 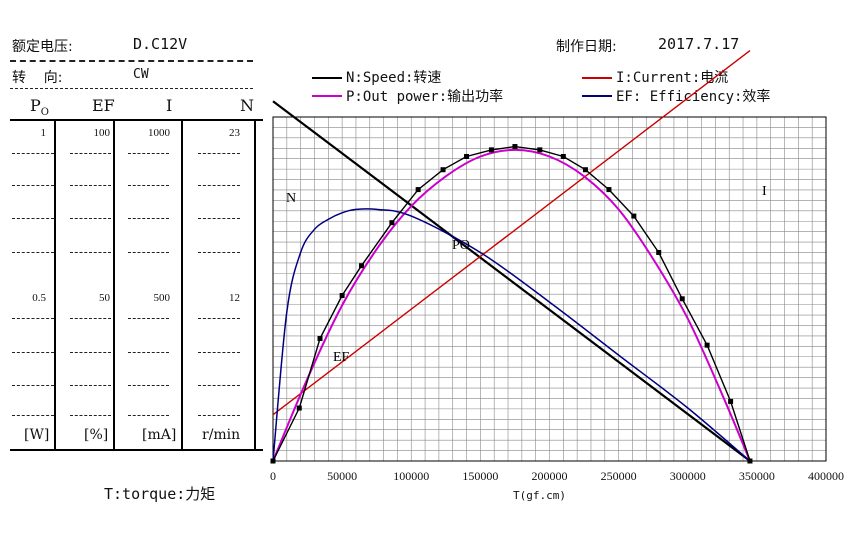 What do you see at coordinates (247, 105) in the screenshot?
I see `col-head-speed: N` at bounding box center [247, 105].